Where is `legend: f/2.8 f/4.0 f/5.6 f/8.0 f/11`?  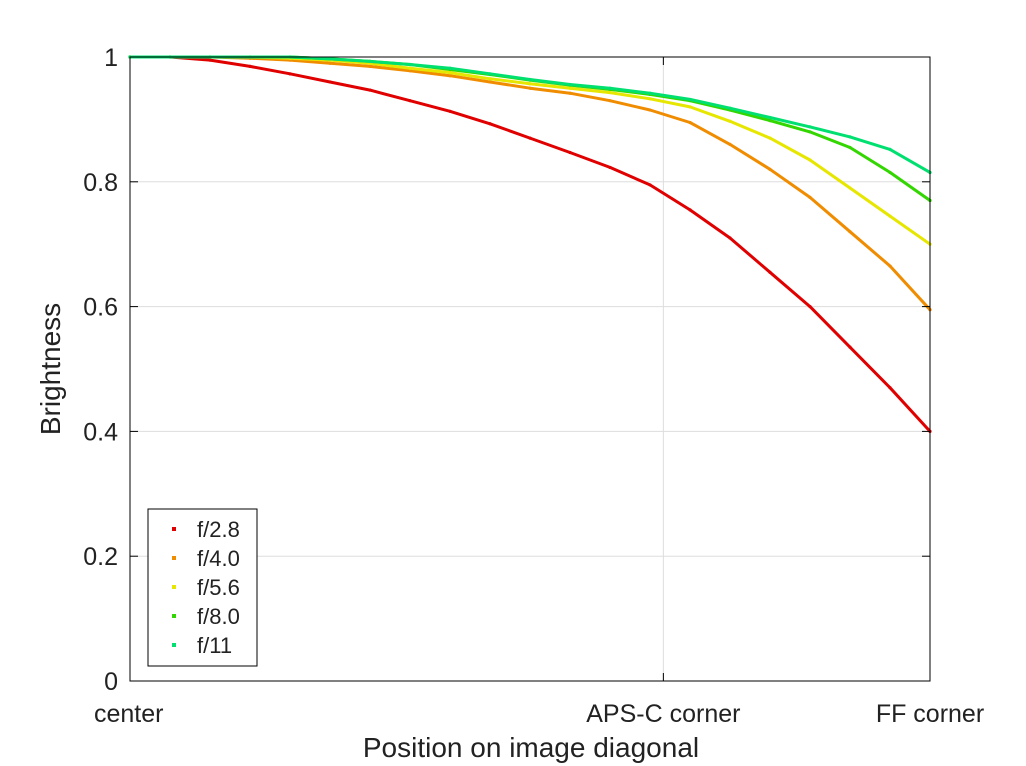
legend: f/2.8 f/4.0 f/5.6 f/8.0 f/11 is located at coordinates (202, 587).